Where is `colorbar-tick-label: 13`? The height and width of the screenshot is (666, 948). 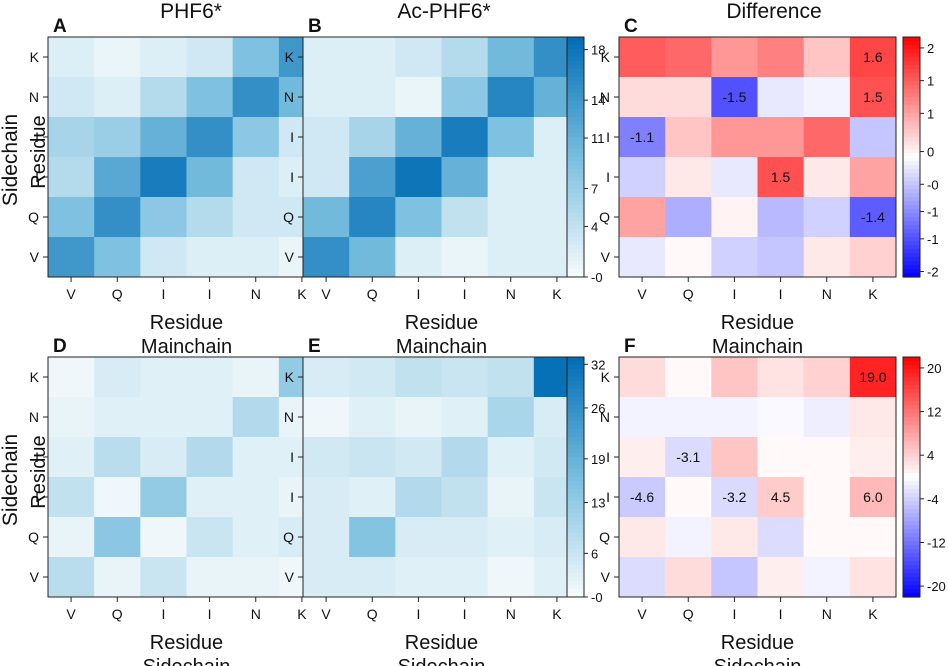
colorbar-tick-label: 13 is located at coordinates (598, 502).